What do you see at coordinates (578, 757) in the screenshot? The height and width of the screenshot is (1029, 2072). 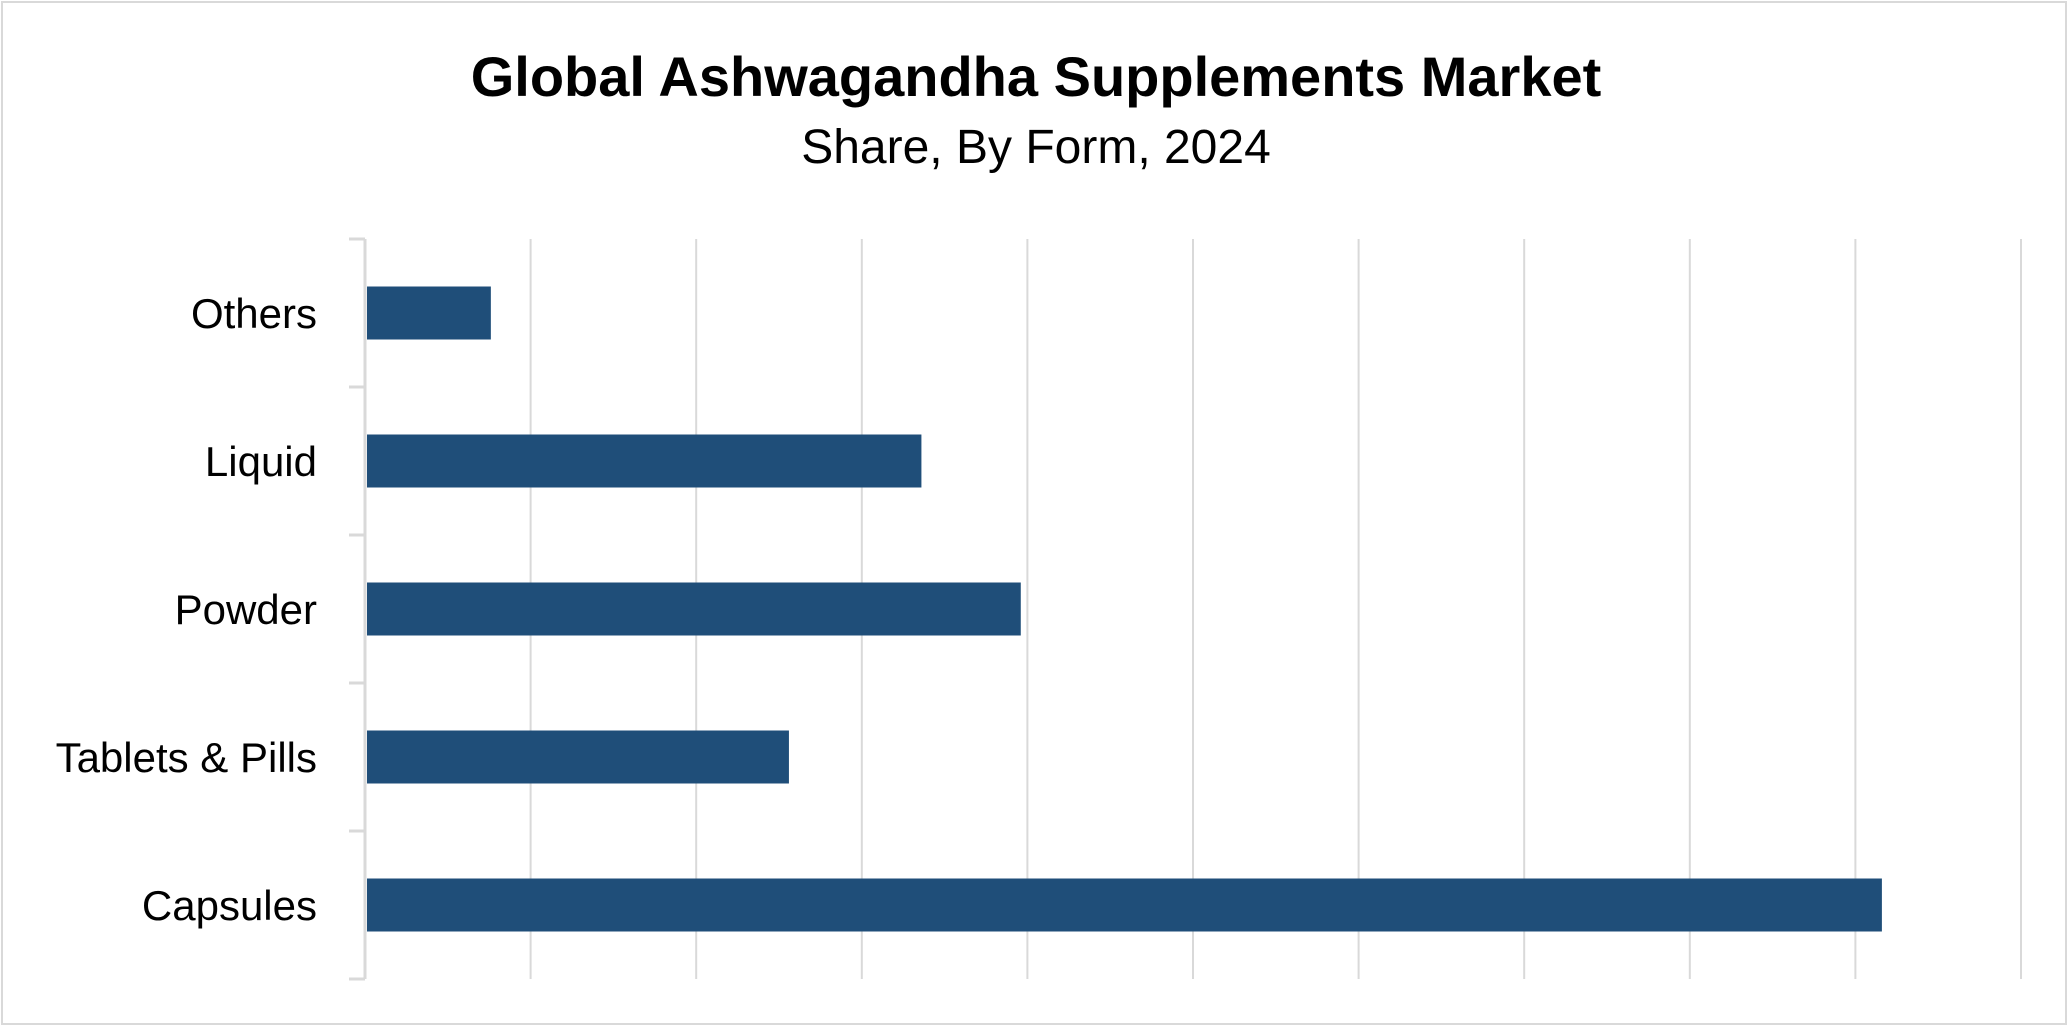 I see `bar-tablets-pills` at bounding box center [578, 757].